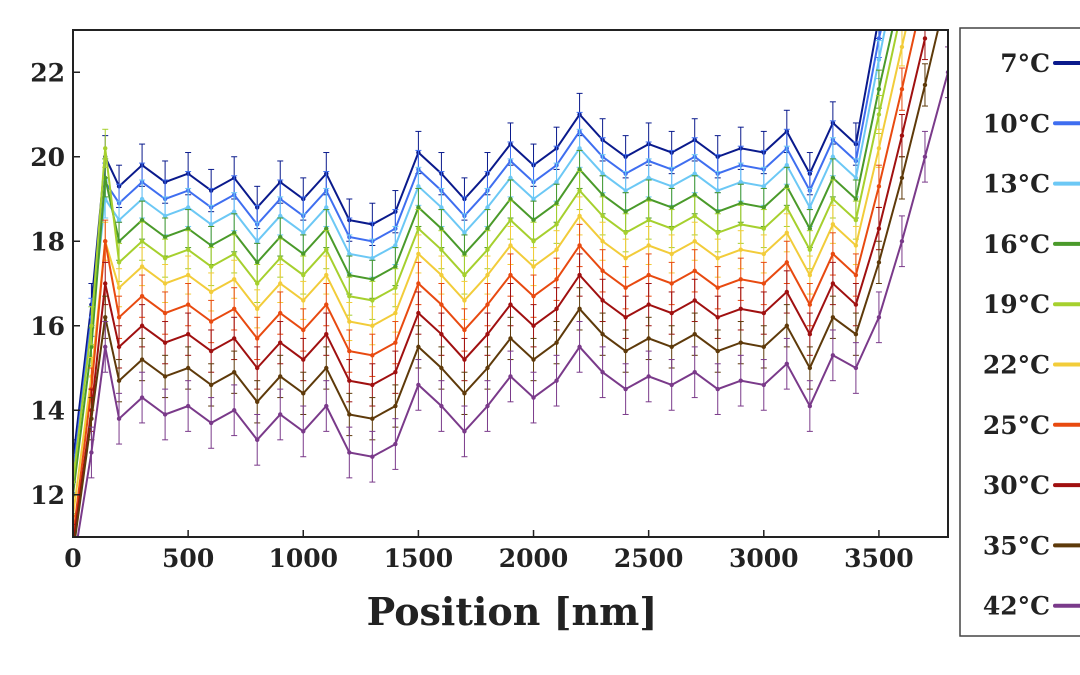 This screenshot has height=675, width=1080. What do you see at coordinates (1016, 425) in the screenshot?
I see `legend-label: 25°C` at bounding box center [1016, 425].